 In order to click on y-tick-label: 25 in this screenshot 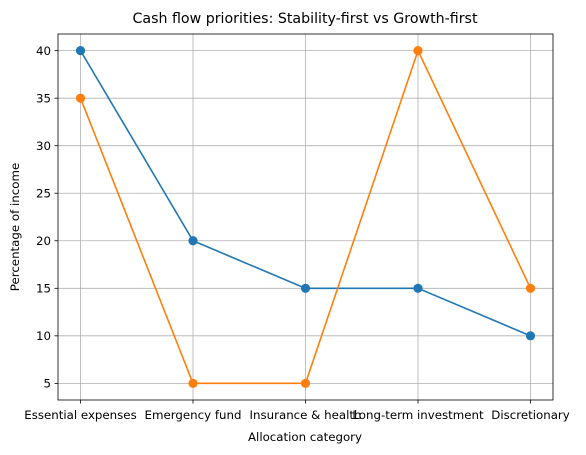, I will do `click(43, 193)`.